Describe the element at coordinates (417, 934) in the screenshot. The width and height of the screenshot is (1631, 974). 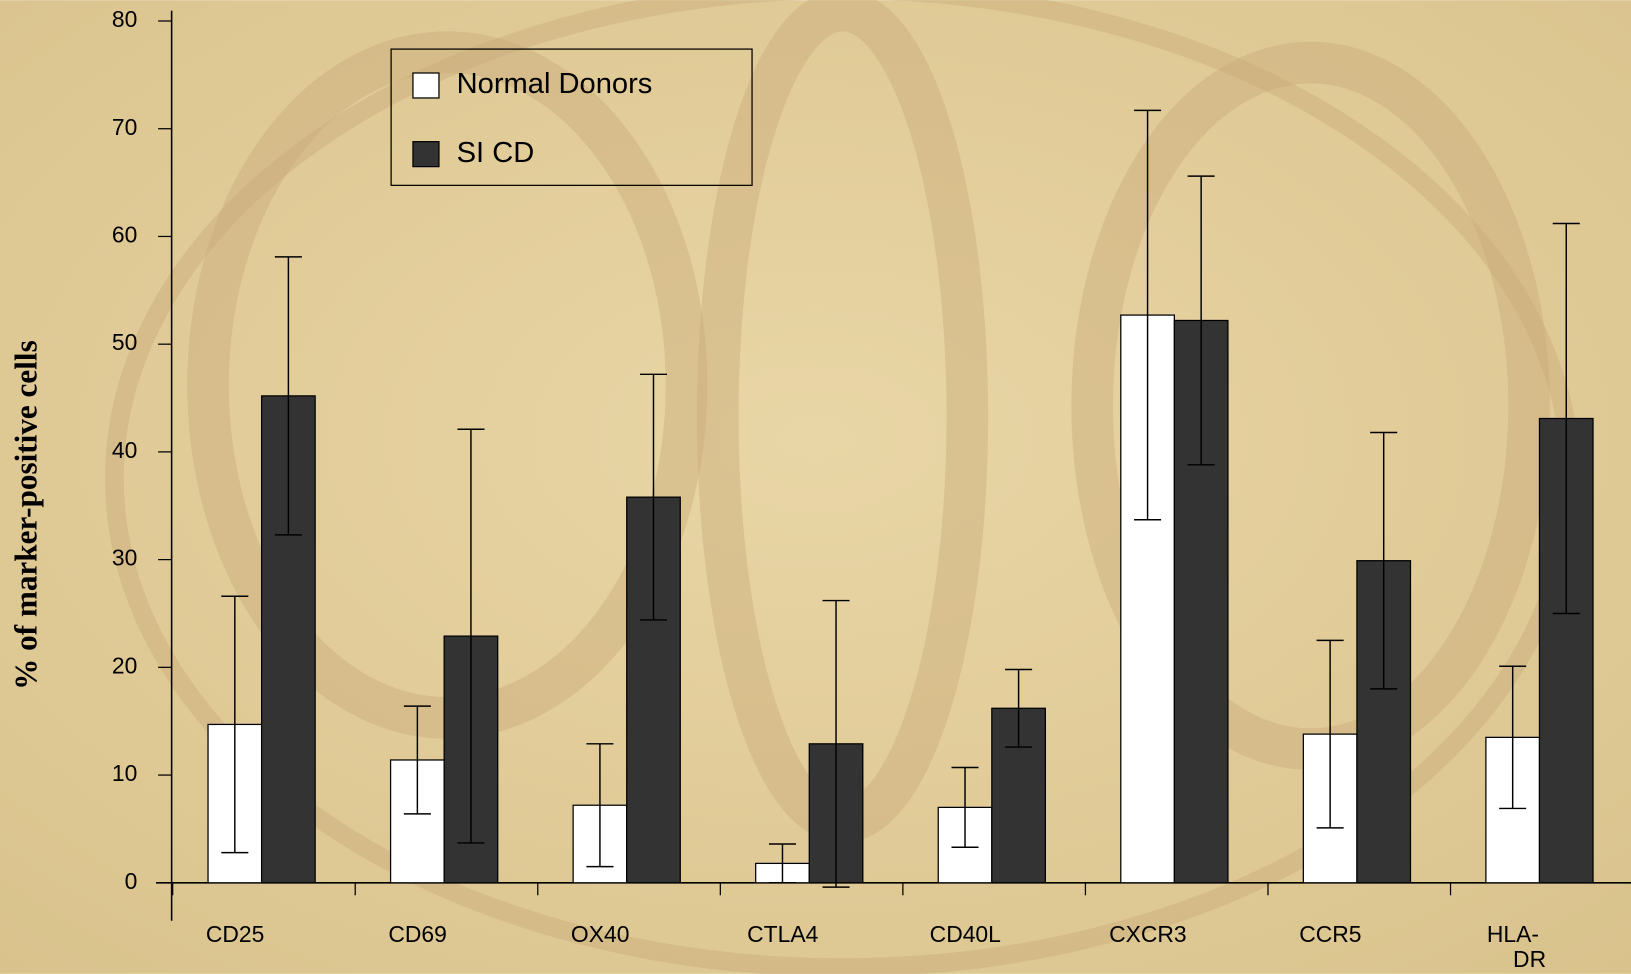
I see `x-tick-label: CD69` at that location.